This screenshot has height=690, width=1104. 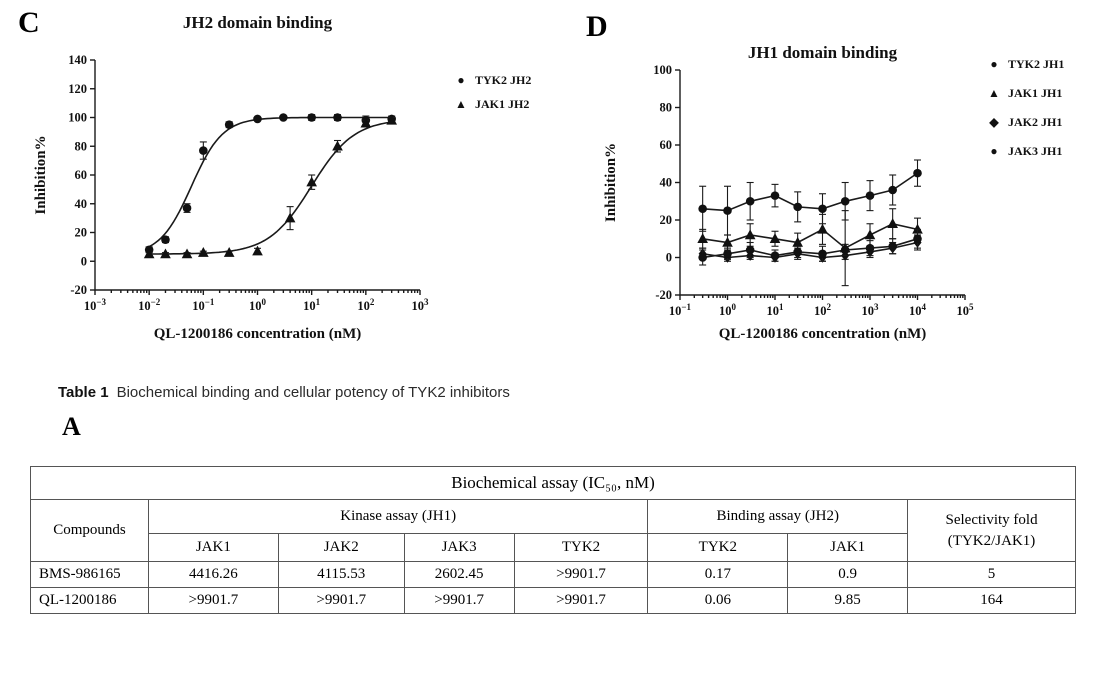 I want to click on selectivity-header: Selectivity fold (TYK2/JAK1), so click(x=991, y=530).